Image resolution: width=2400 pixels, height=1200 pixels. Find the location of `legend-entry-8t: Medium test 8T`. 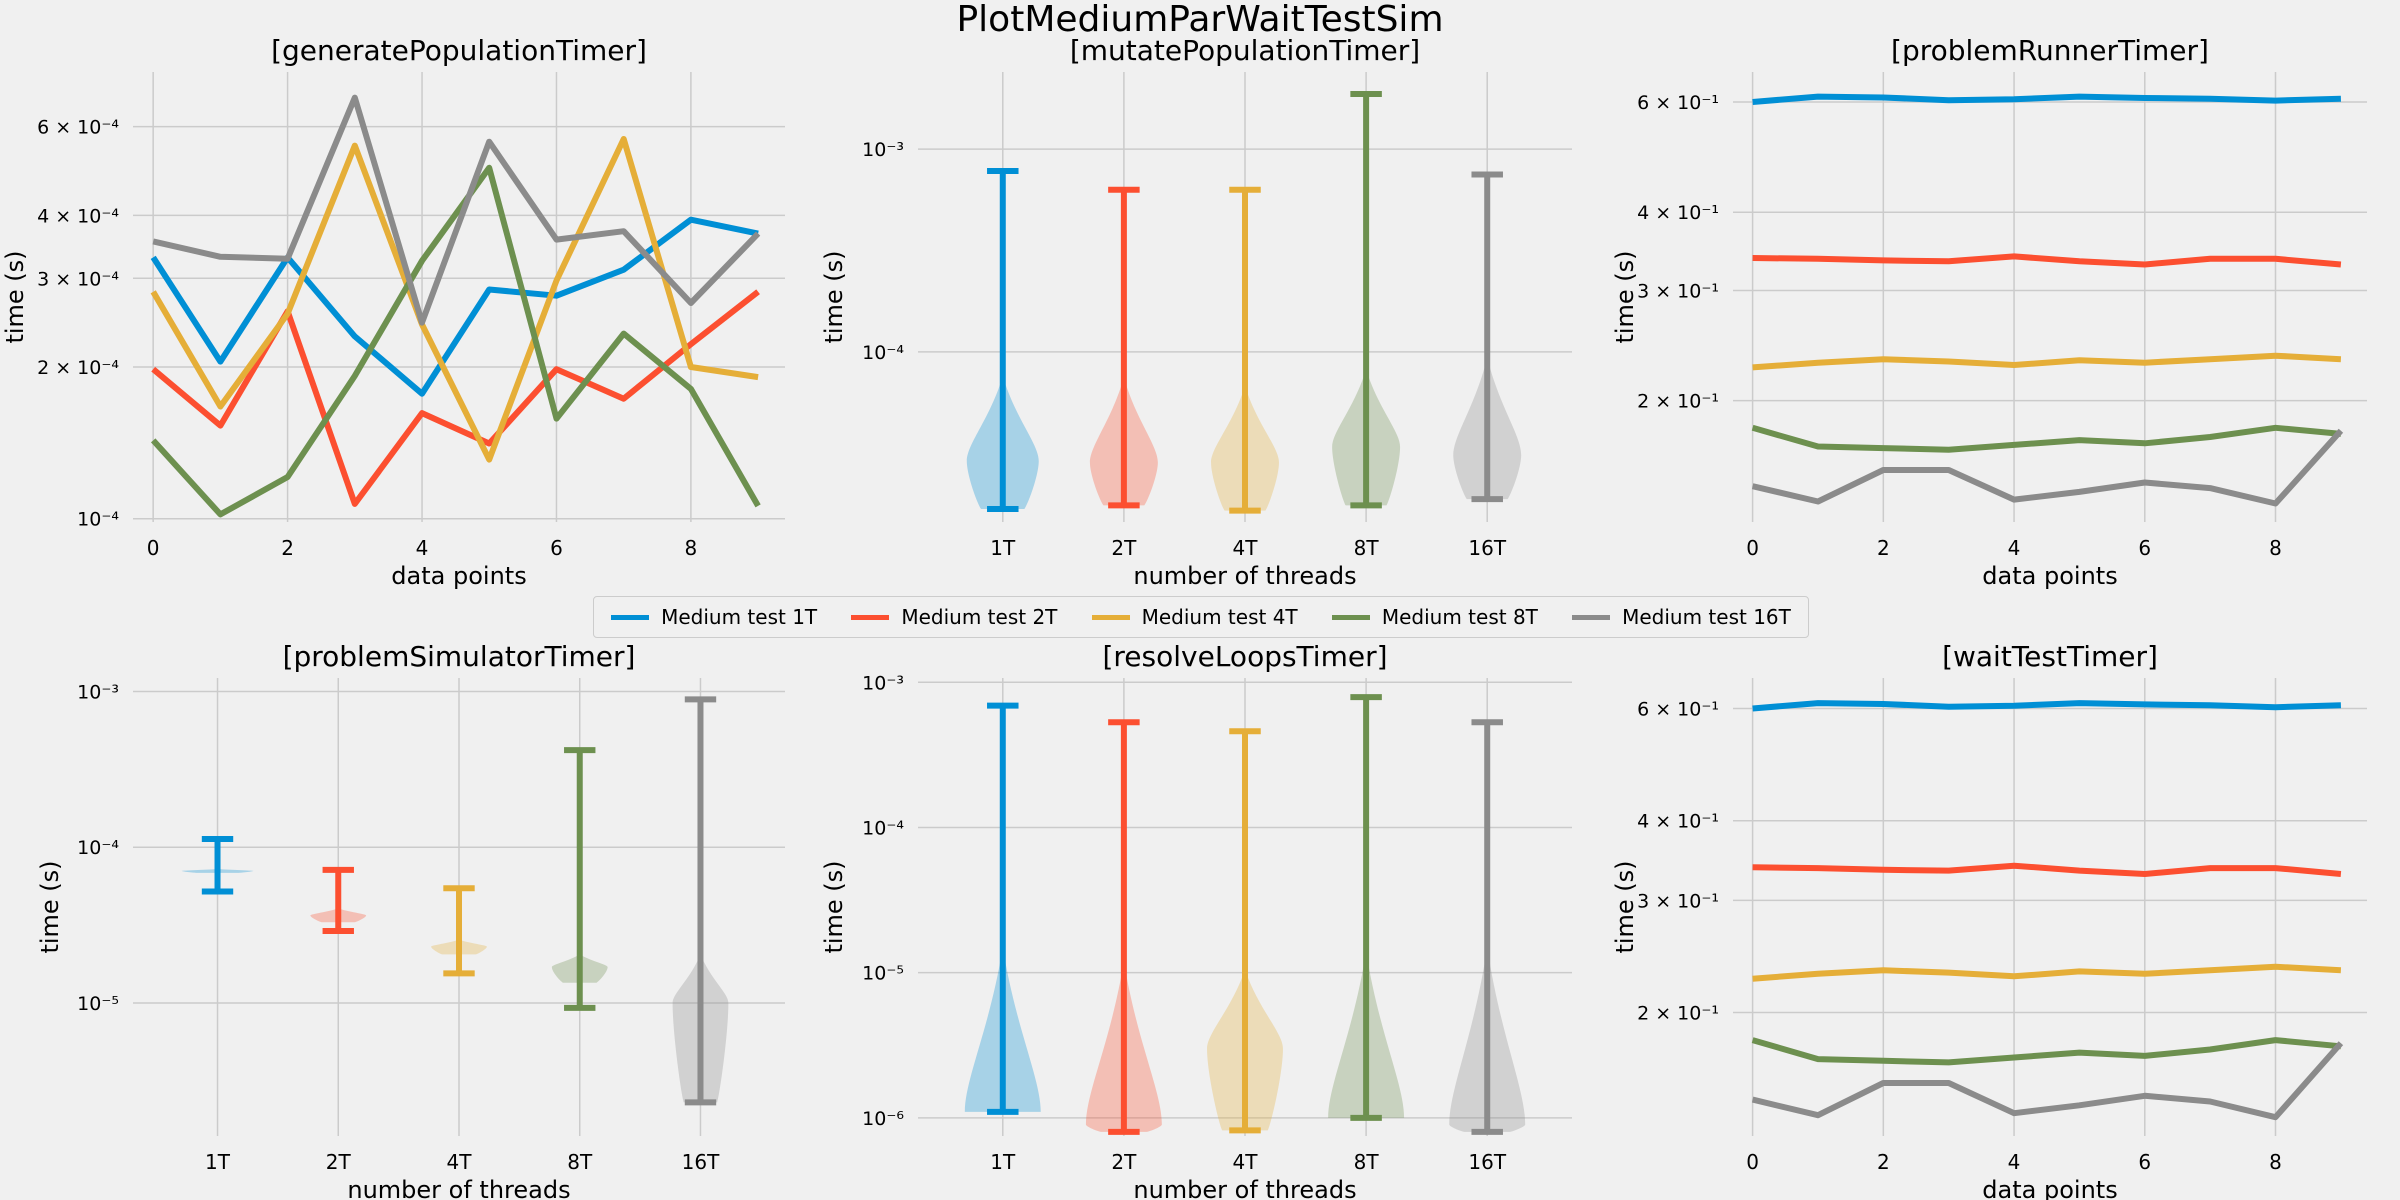

legend-entry-8t: Medium test 8T is located at coordinates (1434, 617).